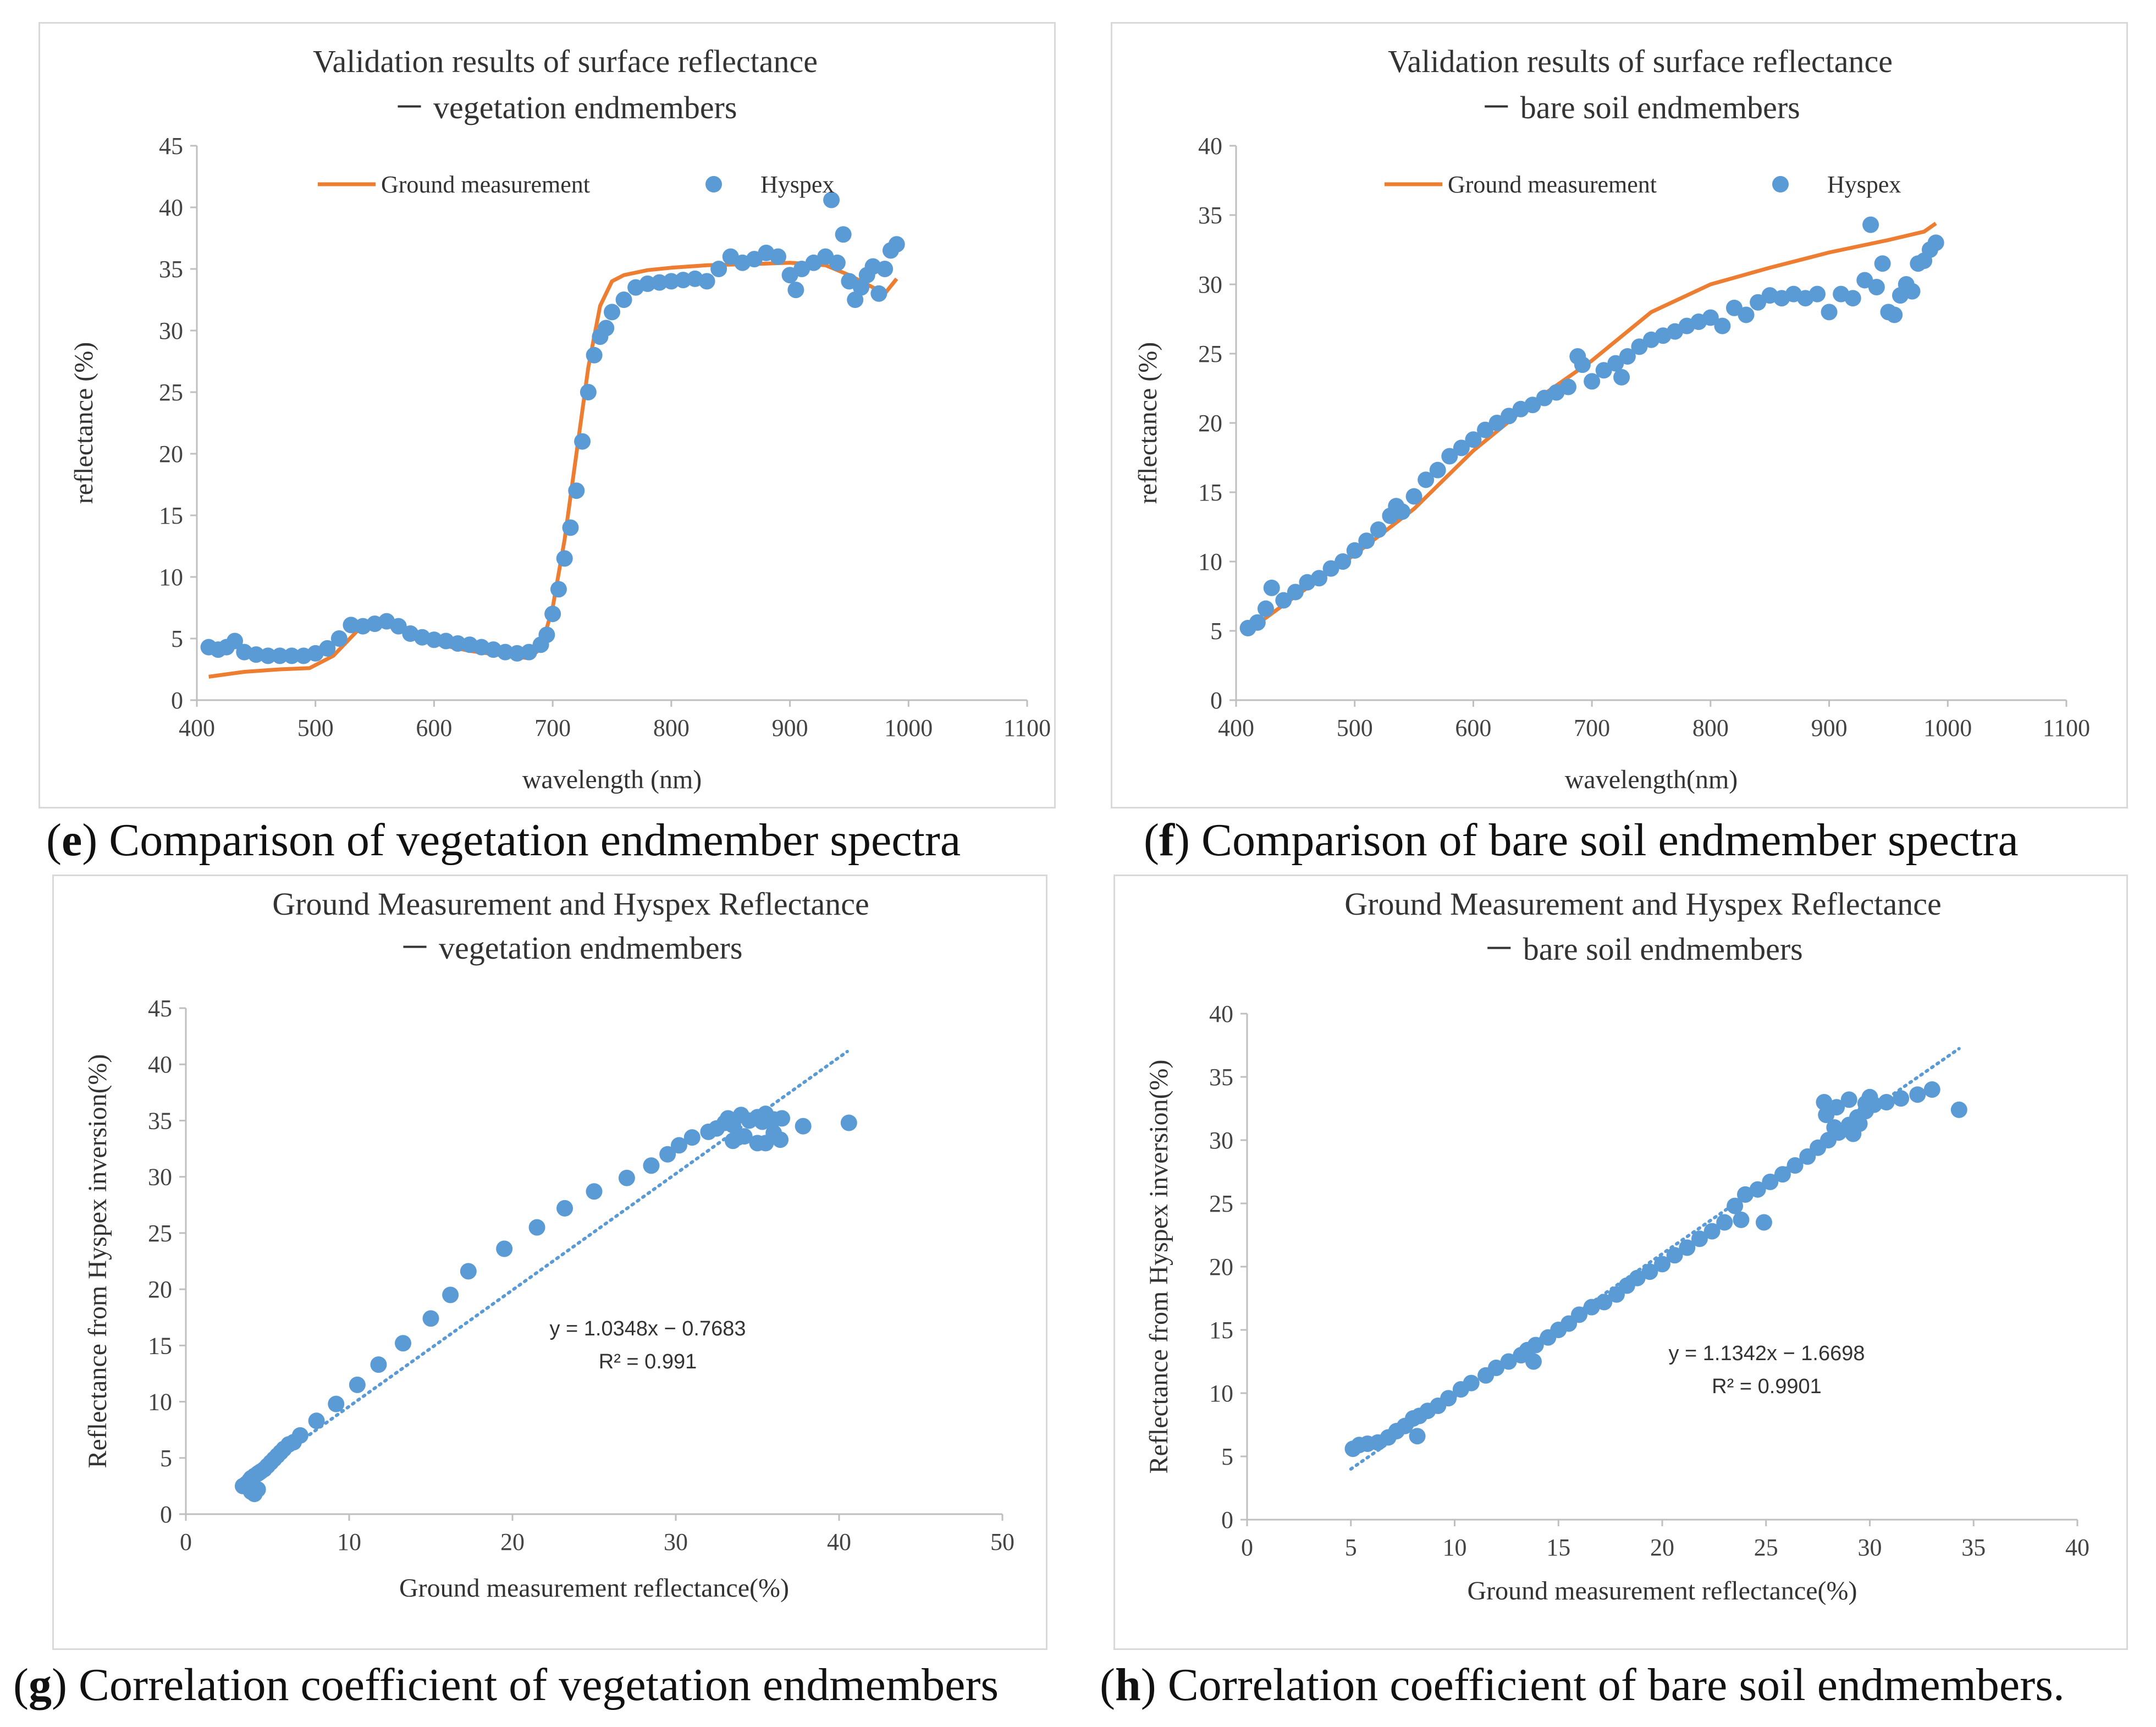 The height and width of the screenshot is (1727, 2156). Describe the element at coordinates (2077, 1547) in the screenshot. I see `x-tick-label: 40` at that location.